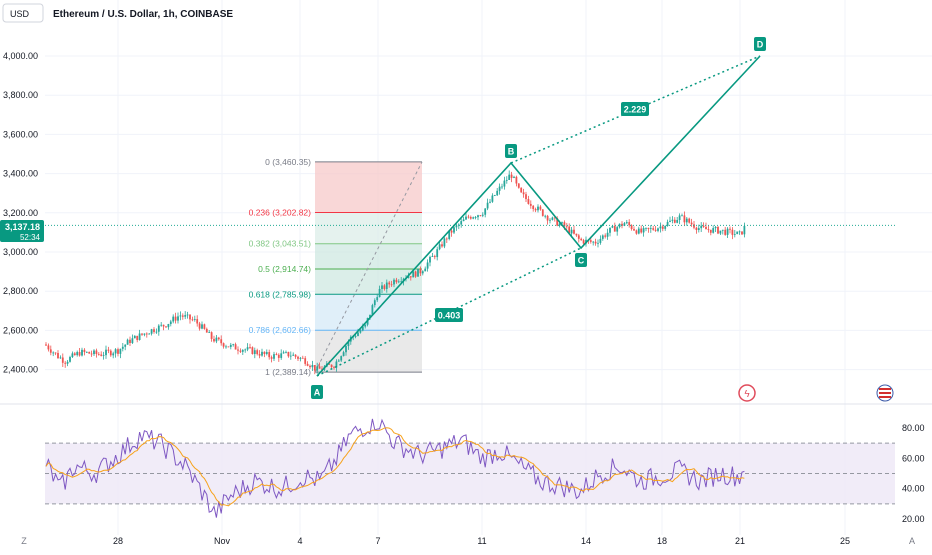 This screenshot has width=932, height=555. Describe the element at coordinates (280, 244) in the screenshot. I see `fib-level-label: 0.382 (3,043.51)` at that location.